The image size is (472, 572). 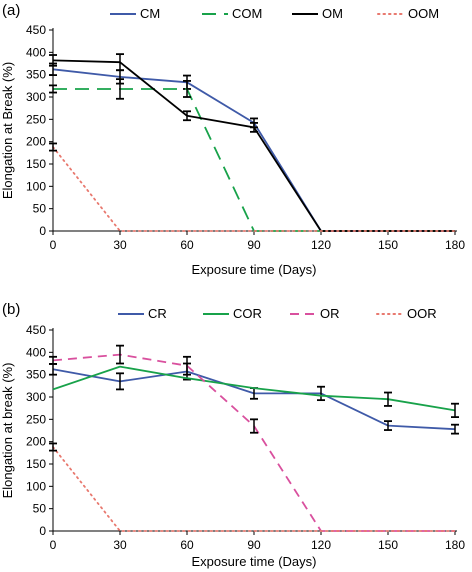 What do you see at coordinates (423, 13) in the screenshot?
I see `legend-label: OOM` at bounding box center [423, 13].